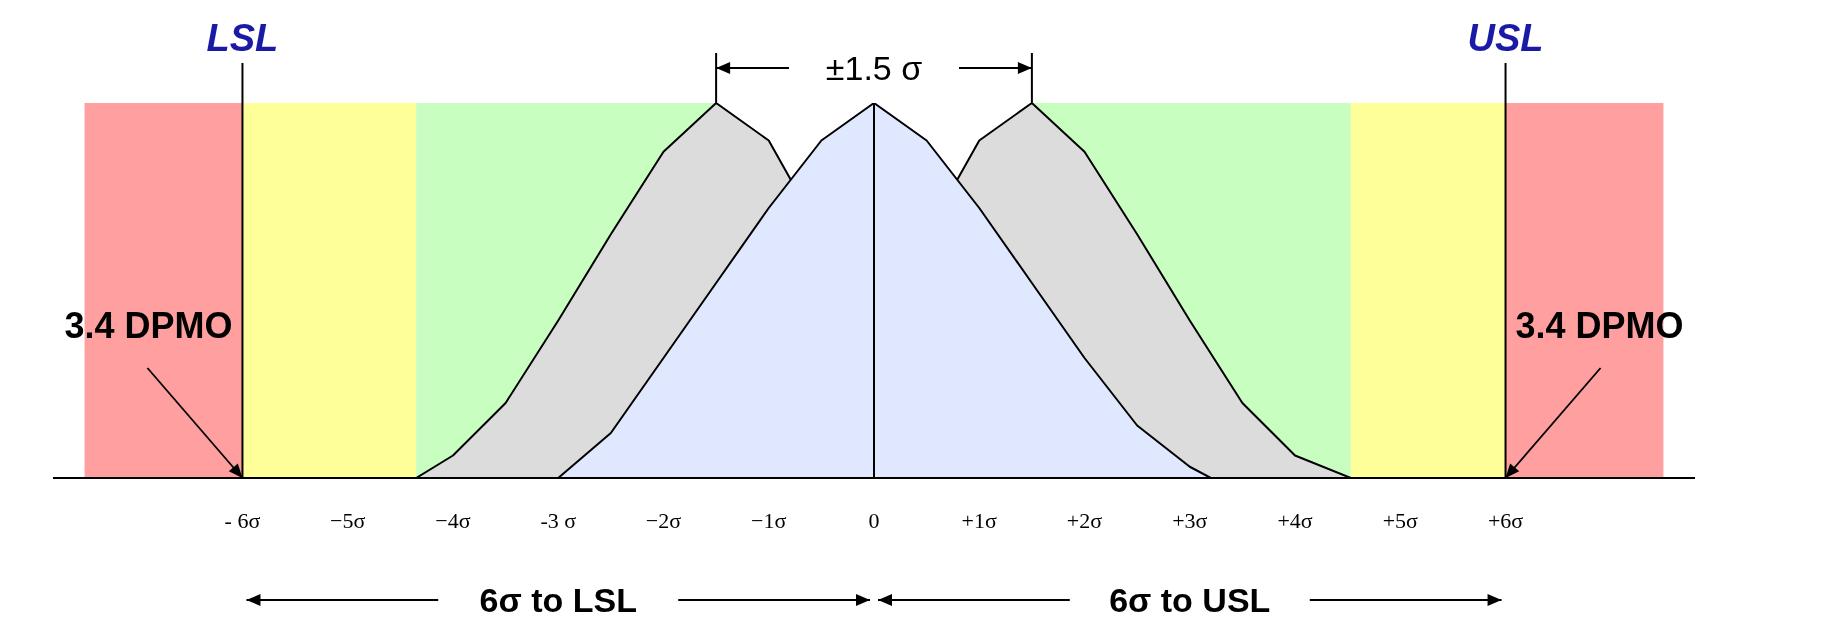  What do you see at coordinates (558, 600) in the screenshot?
I see `text: 6σ to LSL` at bounding box center [558, 600].